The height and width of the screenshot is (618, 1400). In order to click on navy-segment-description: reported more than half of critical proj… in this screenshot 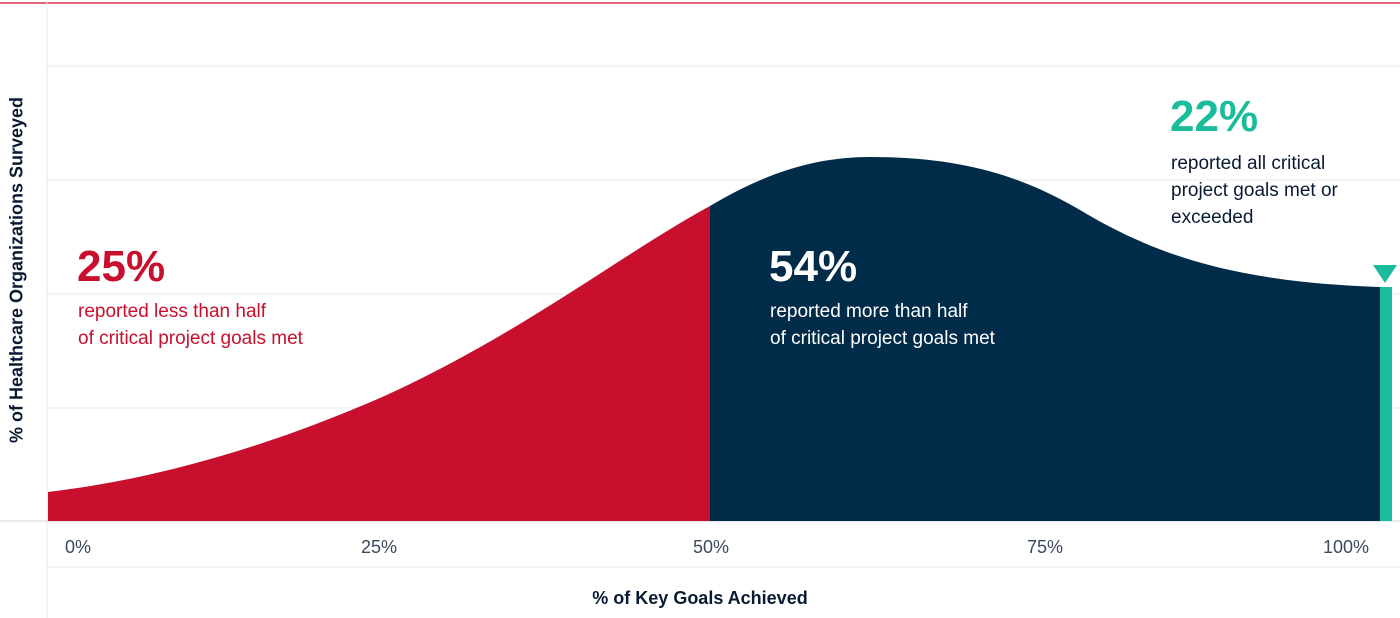, I will do `click(882, 325)`.